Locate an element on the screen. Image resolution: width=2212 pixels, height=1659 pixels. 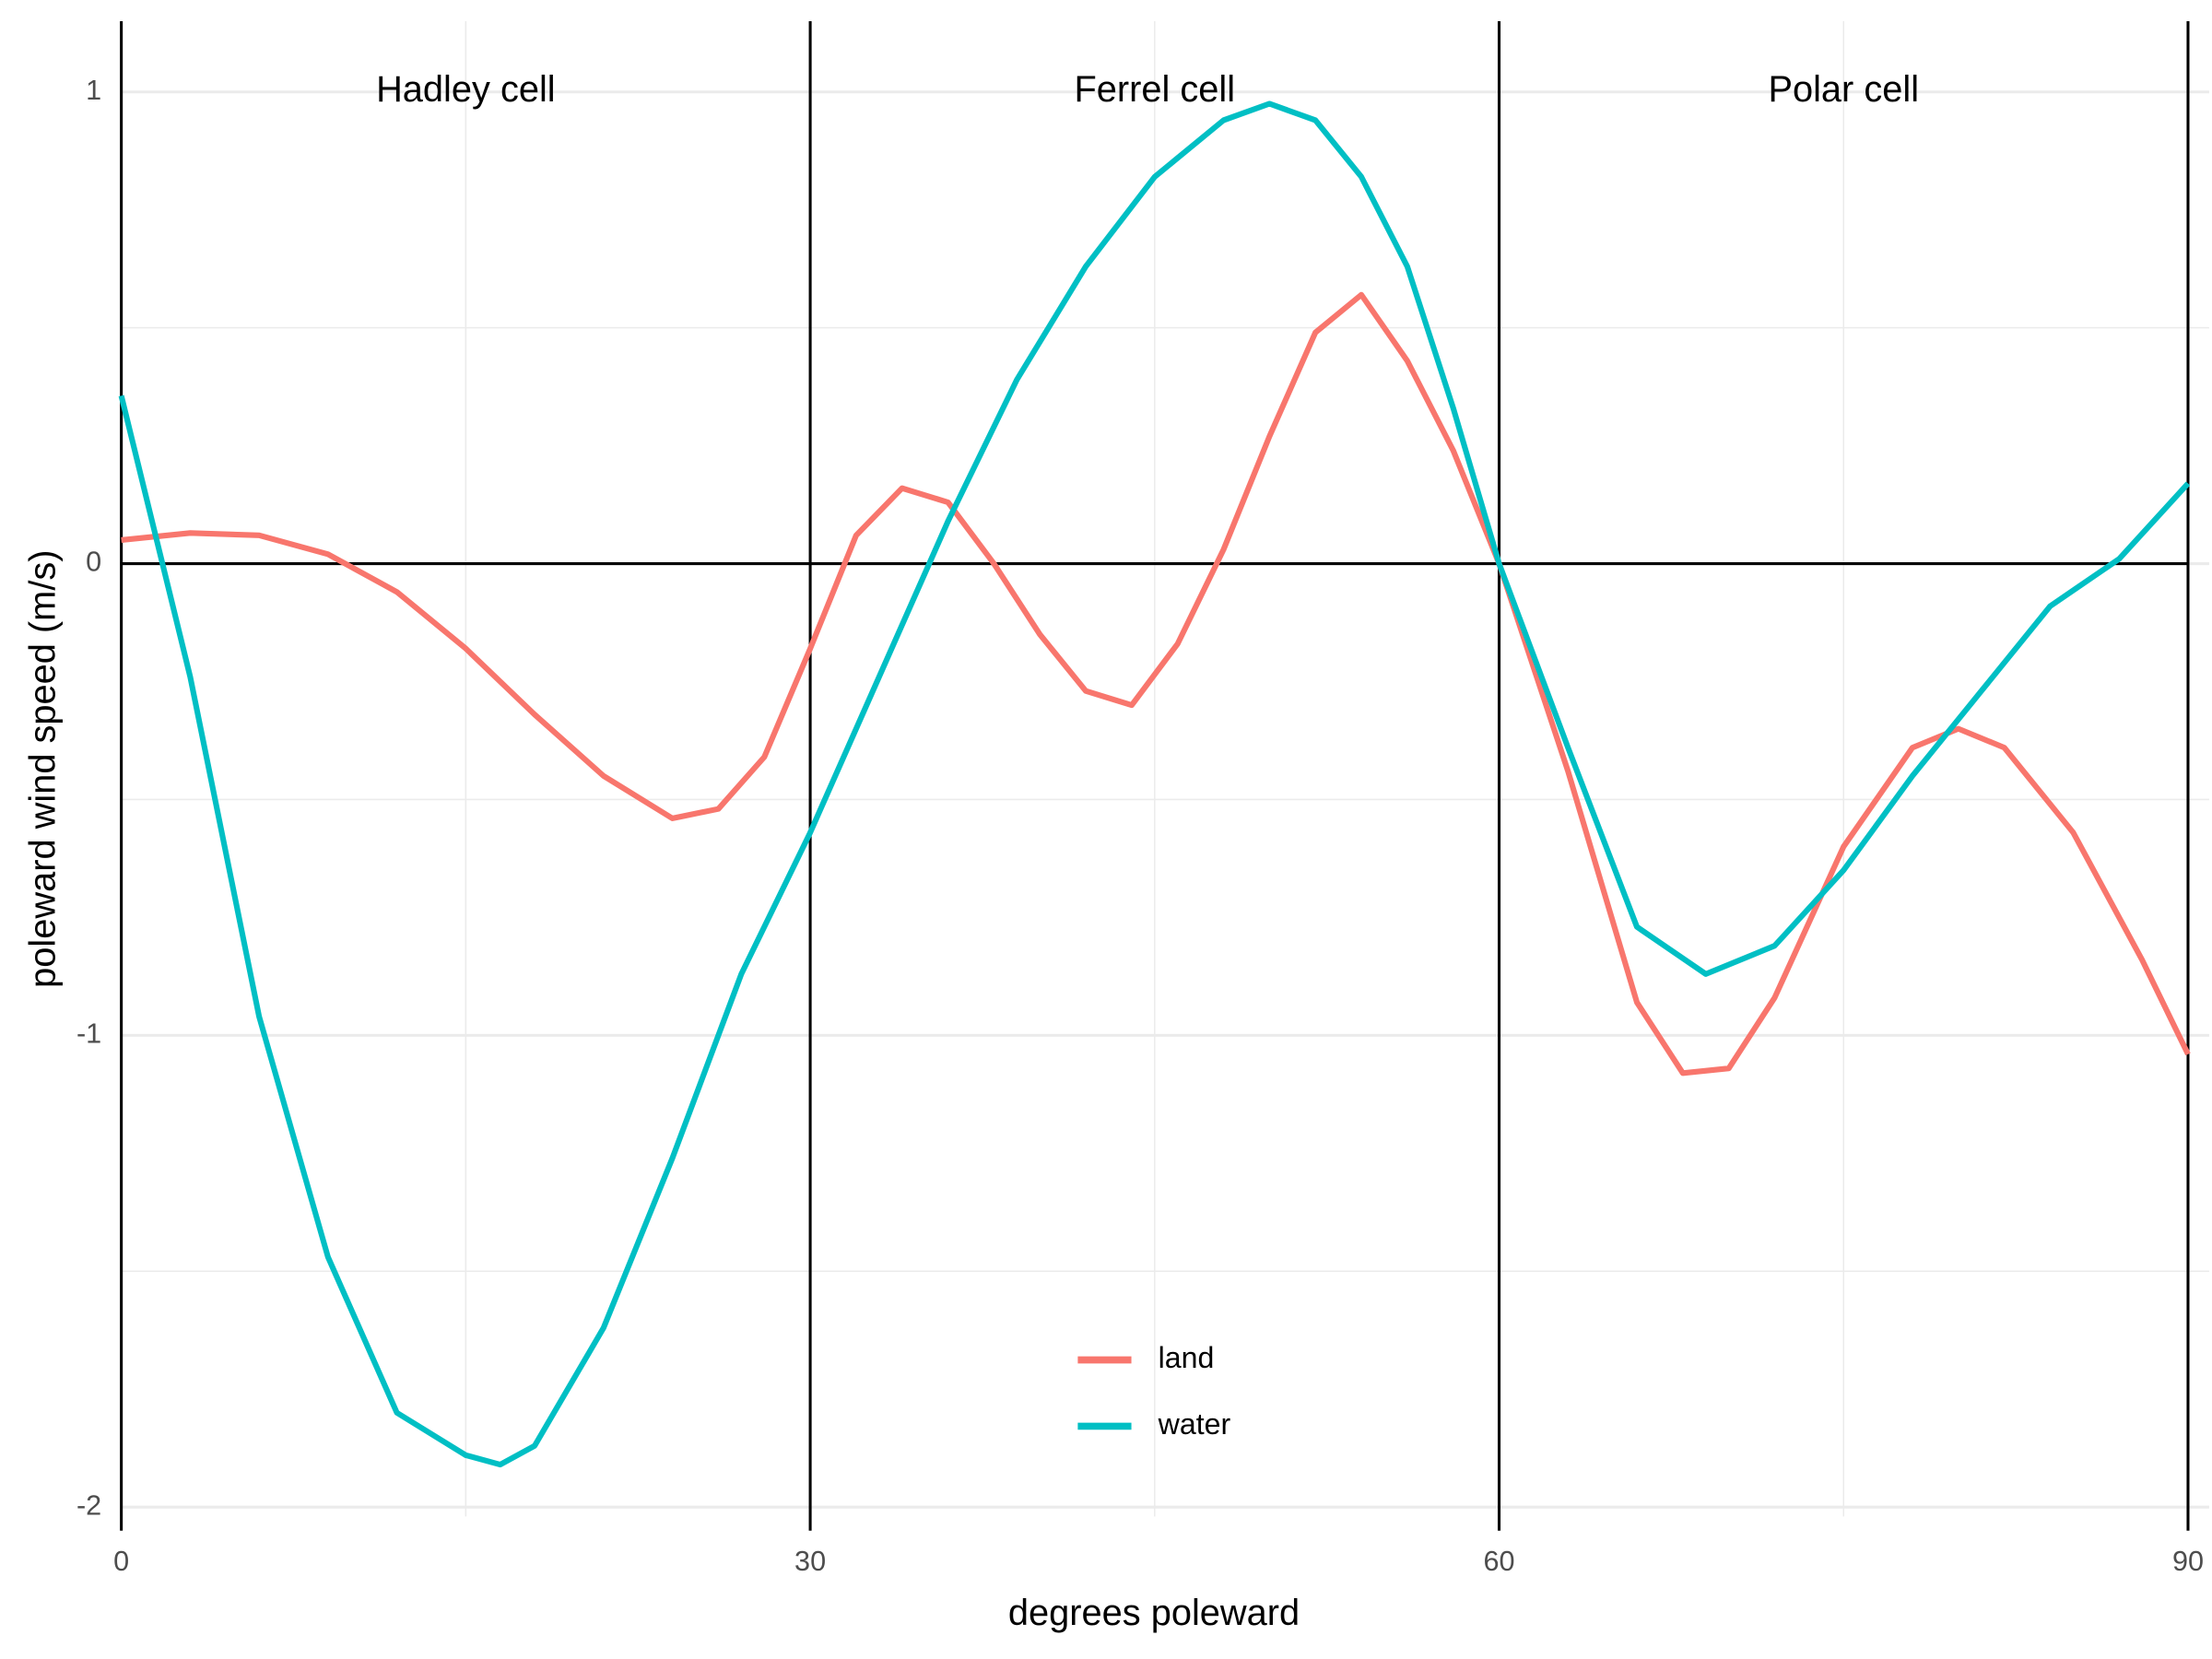
legend-label: water is located at coordinates (1194, 1424).